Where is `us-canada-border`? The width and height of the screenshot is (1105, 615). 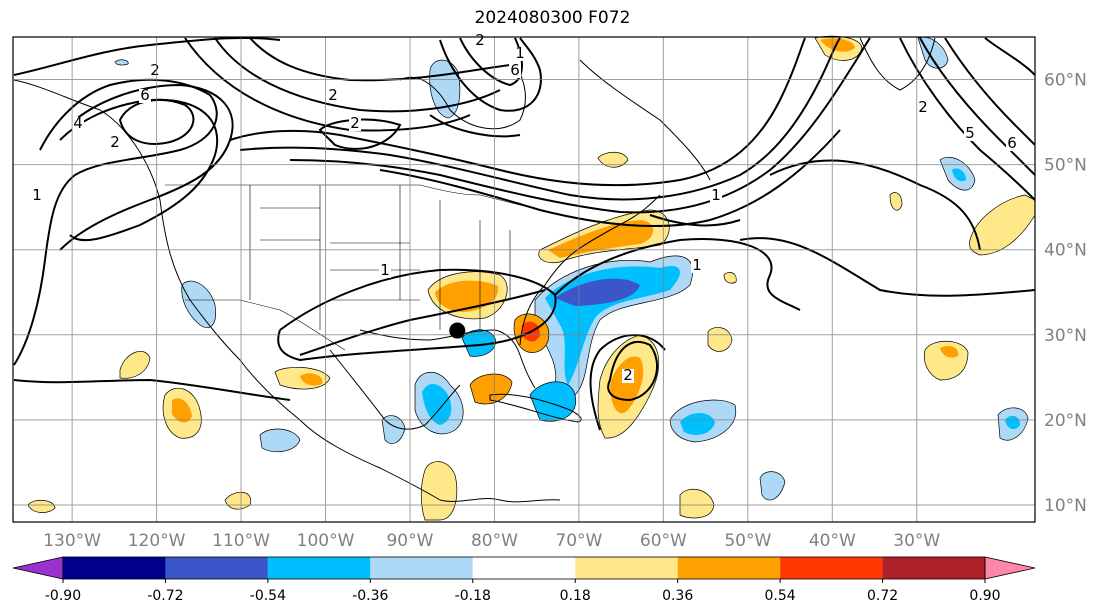
us-canada-border is located at coordinates (353, 197).